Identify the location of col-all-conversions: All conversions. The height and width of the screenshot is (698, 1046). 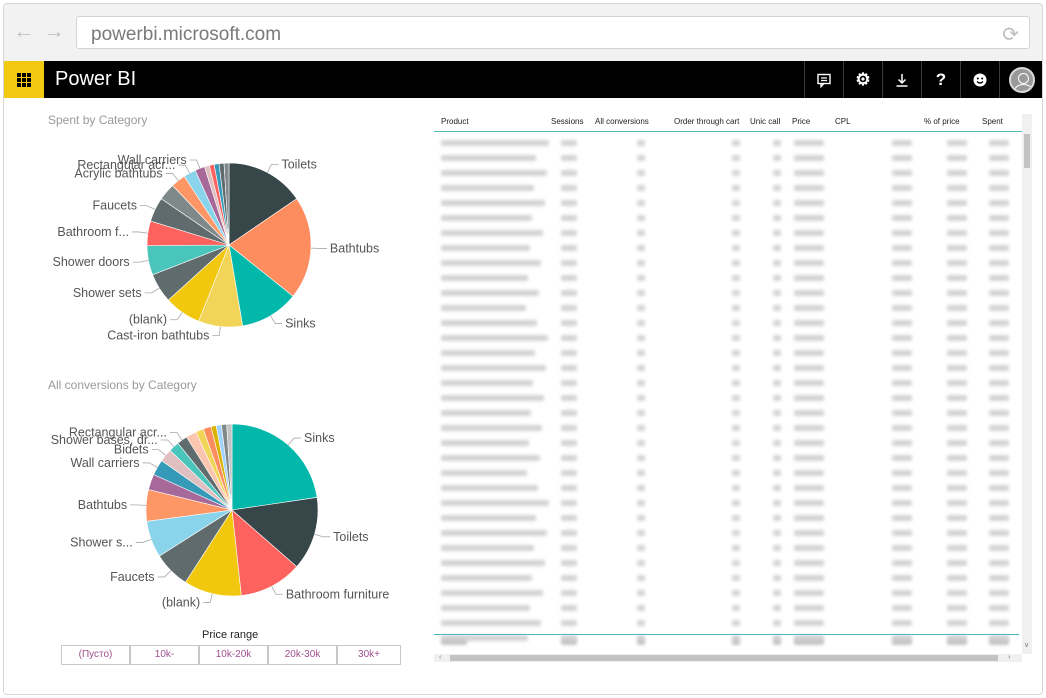
(622, 121).